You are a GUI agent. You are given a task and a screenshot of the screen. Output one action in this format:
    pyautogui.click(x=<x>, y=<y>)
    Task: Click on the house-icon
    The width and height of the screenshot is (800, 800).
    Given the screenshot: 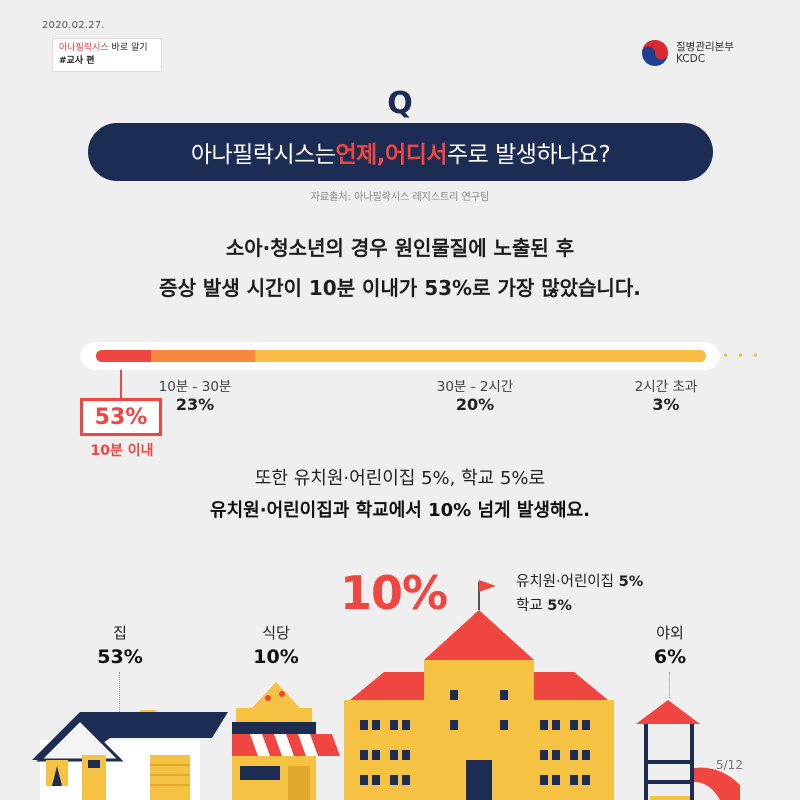 What is the action you would take?
    pyautogui.click(x=130, y=755)
    